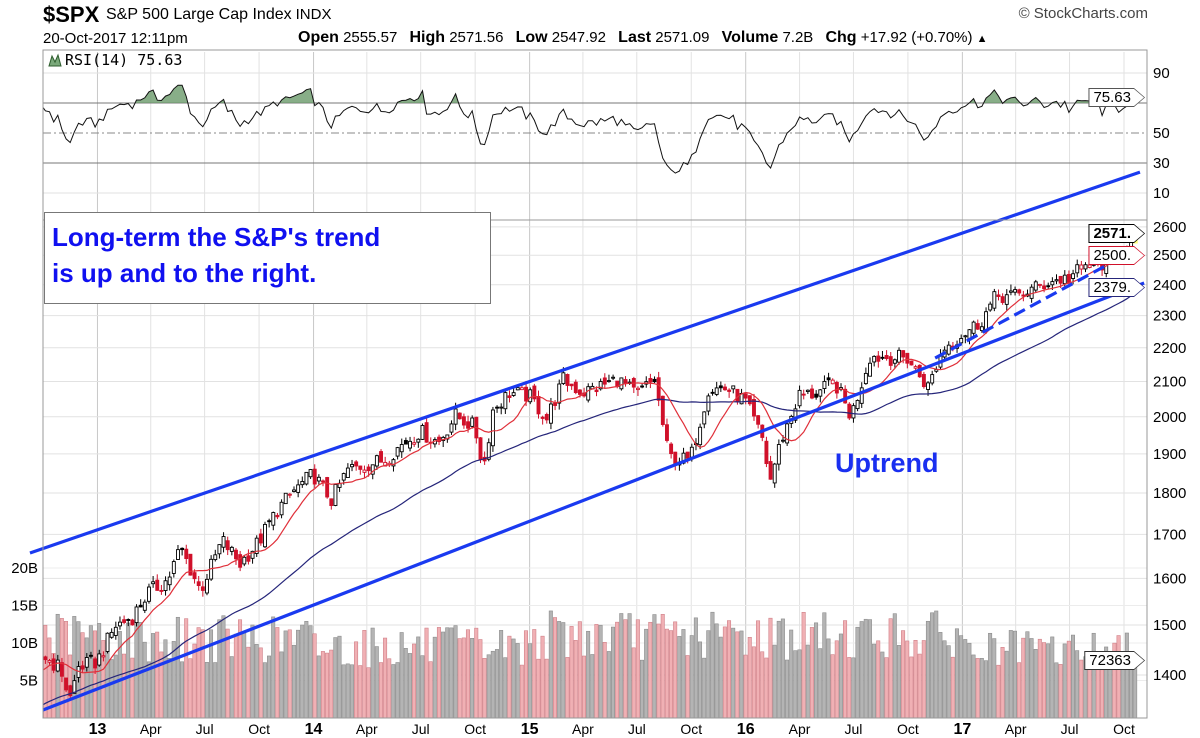 Image resolution: width=1200 pixels, height=738 pixels. What do you see at coordinates (589, 94) in the screenshot?
I see `rsi-overbought-fill` at bounding box center [589, 94].